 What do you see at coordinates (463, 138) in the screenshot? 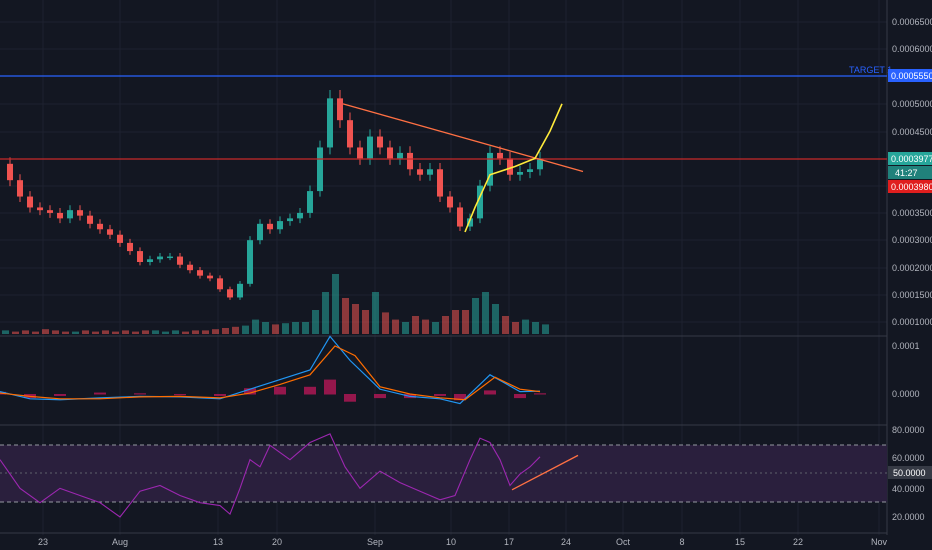
I see `descending-trendline` at bounding box center [463, 138].